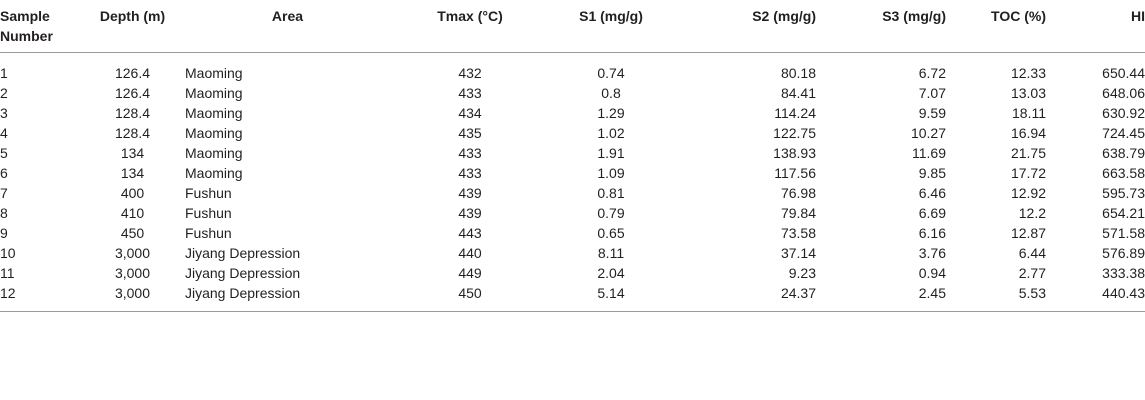  What do you see at coordinates (1123, 213) in the screenshot?
I see `cell-hi: 654.21` at bounding box center [1123, 213].